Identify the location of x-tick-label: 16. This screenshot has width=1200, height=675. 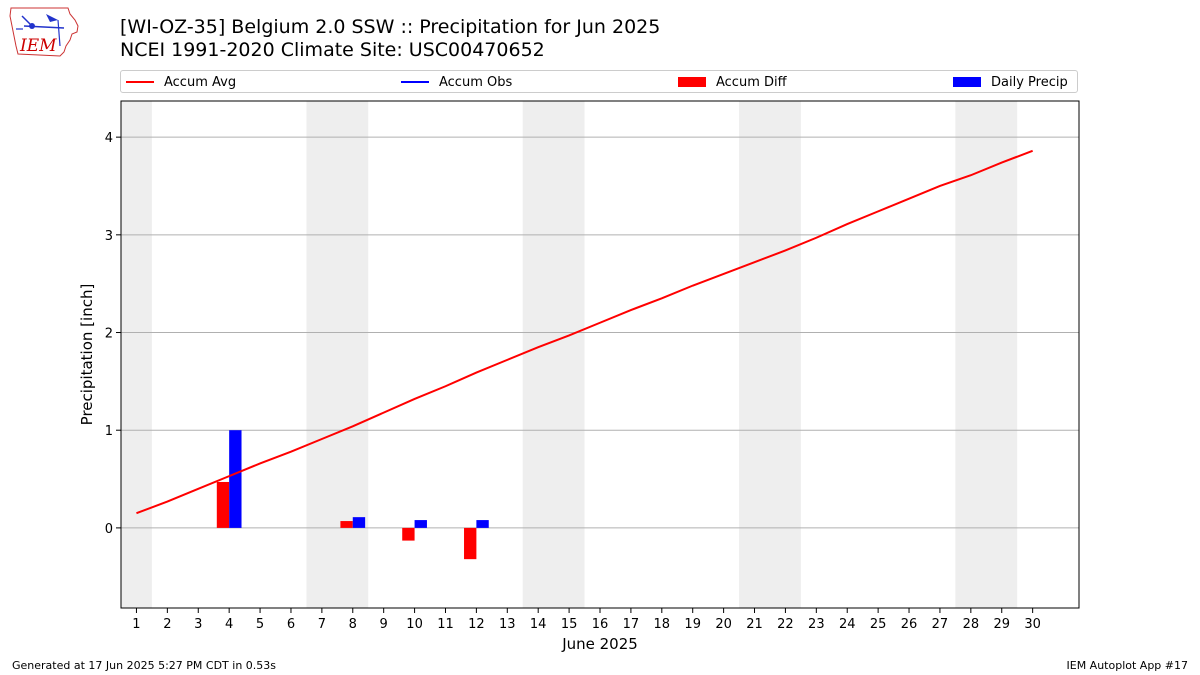
(600, 624).